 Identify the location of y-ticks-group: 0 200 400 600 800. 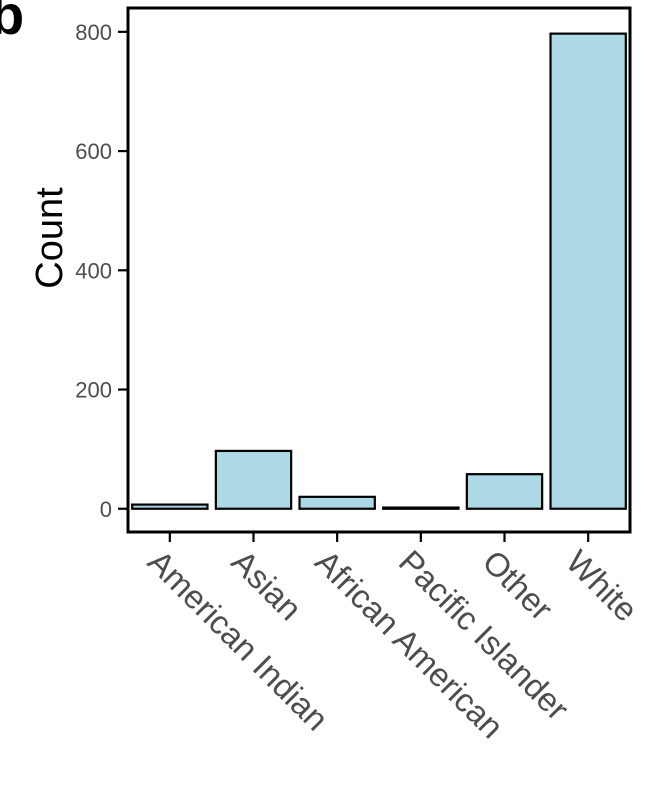
(101, 271).